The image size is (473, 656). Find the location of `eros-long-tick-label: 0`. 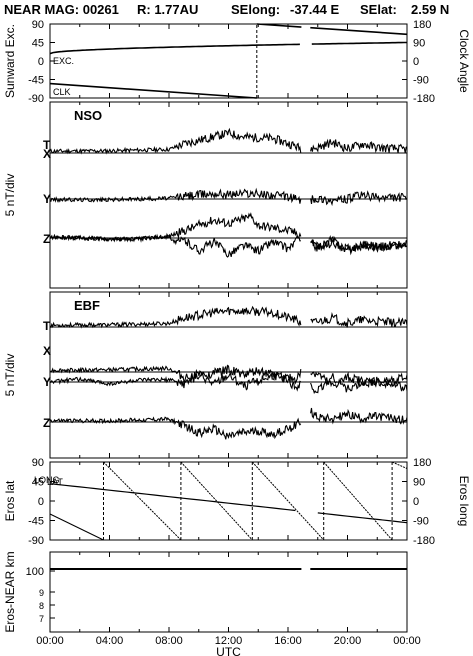

eros-long-tick-label: 0 is located at coordinates (416, 502).